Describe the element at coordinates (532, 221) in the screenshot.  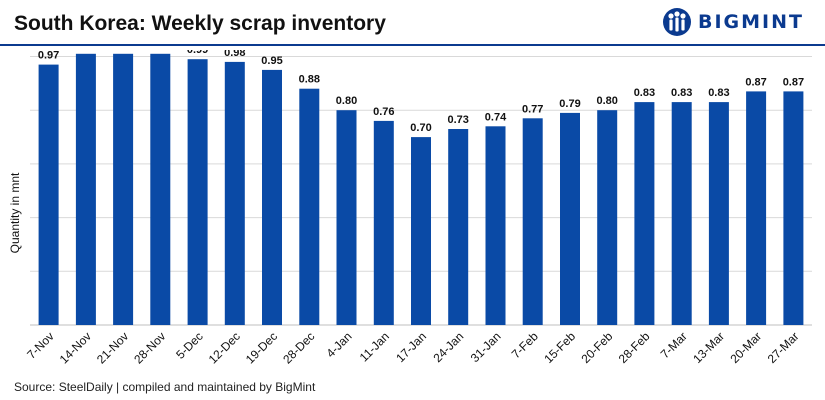
I see `bar-7-Feb` at that location.